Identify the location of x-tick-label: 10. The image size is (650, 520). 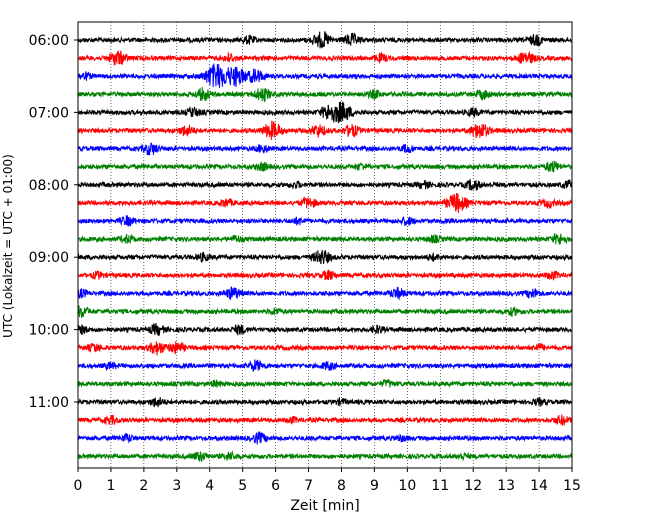
(407, 486).